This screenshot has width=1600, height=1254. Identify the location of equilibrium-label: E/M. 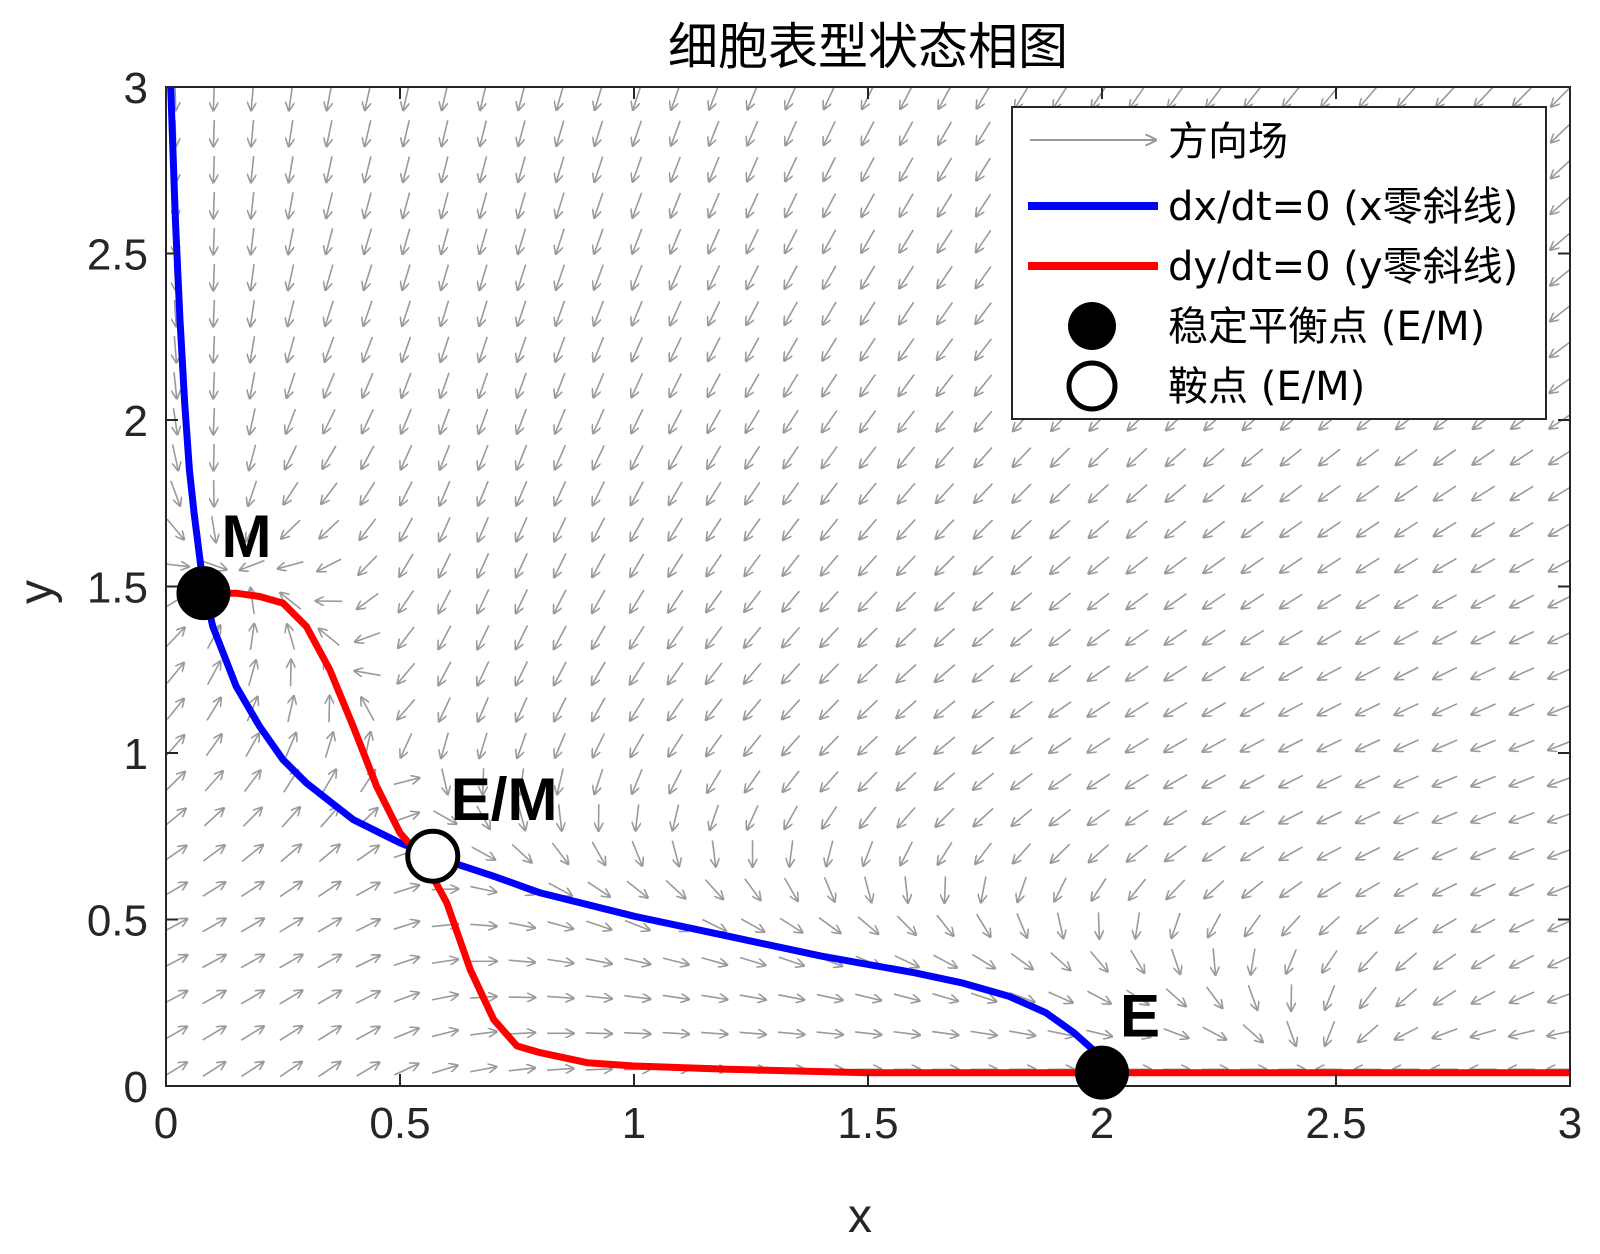
(504, 799).